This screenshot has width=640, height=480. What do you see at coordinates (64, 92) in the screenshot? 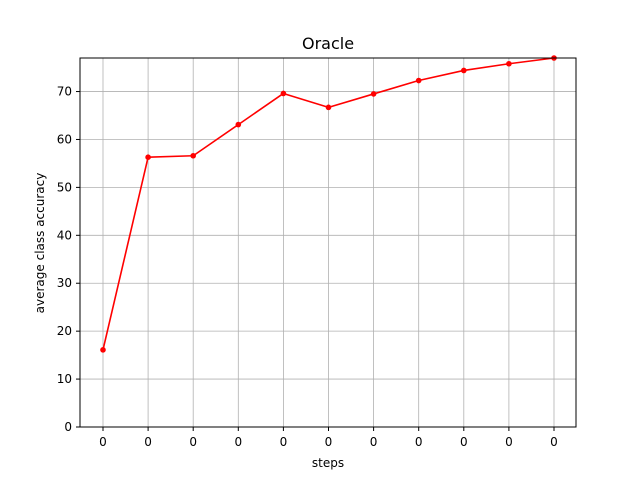
I see `y-tick-label: 70` at bounding box center [64, 92].